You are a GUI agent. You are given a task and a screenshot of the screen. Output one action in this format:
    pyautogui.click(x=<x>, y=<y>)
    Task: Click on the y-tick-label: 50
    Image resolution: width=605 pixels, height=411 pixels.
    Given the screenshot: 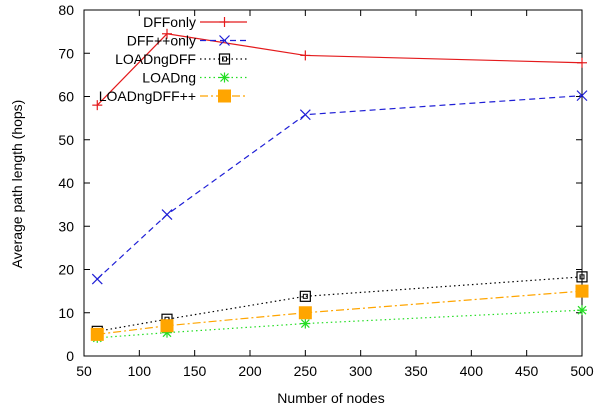 What is the action you would take?
    pyautogui.click(x=66, y=140)
    